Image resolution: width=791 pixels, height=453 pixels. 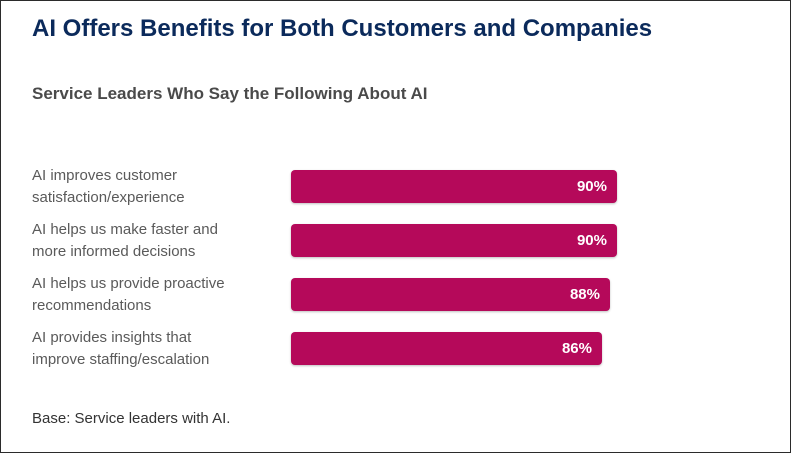 I want to click on bar-value-label: 88%, so click(x=584, y=294).